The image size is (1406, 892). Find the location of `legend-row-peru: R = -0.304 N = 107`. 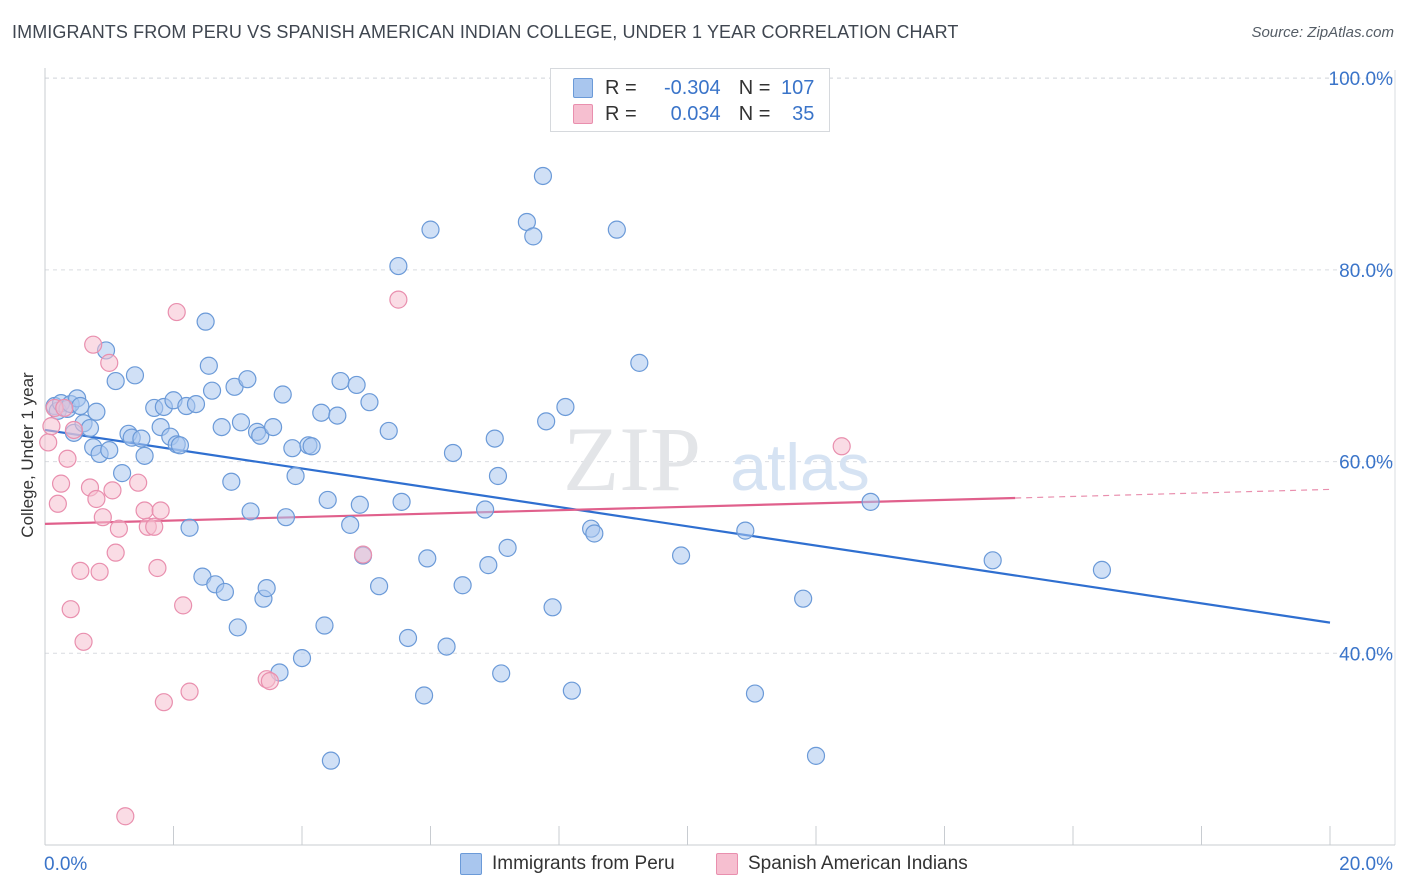

legend-row-peru: R = -0.304 N = 107 is located at coordinates (693, 88).